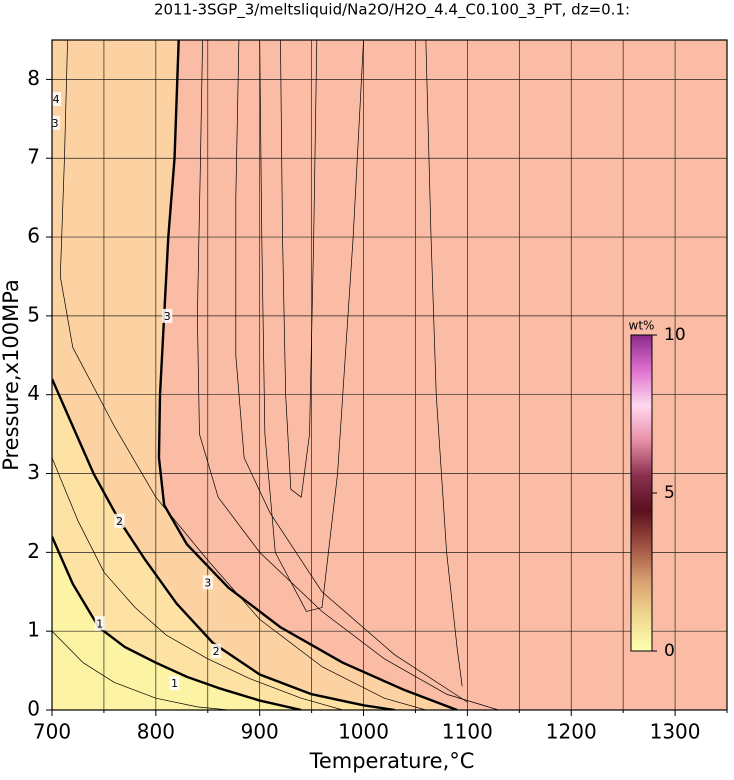 The width and height of the screenshot is (734, 780). Describe the element at coordinates (33, 709) in the screenshot. I see `y-tick-label: 0` at that location.